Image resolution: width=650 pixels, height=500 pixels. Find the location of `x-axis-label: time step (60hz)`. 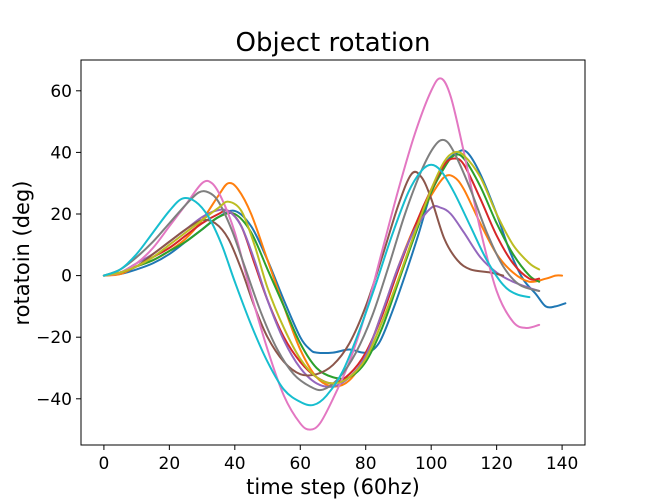

x-axis-label: time step (60hz) is located at coordinates (333, 487).